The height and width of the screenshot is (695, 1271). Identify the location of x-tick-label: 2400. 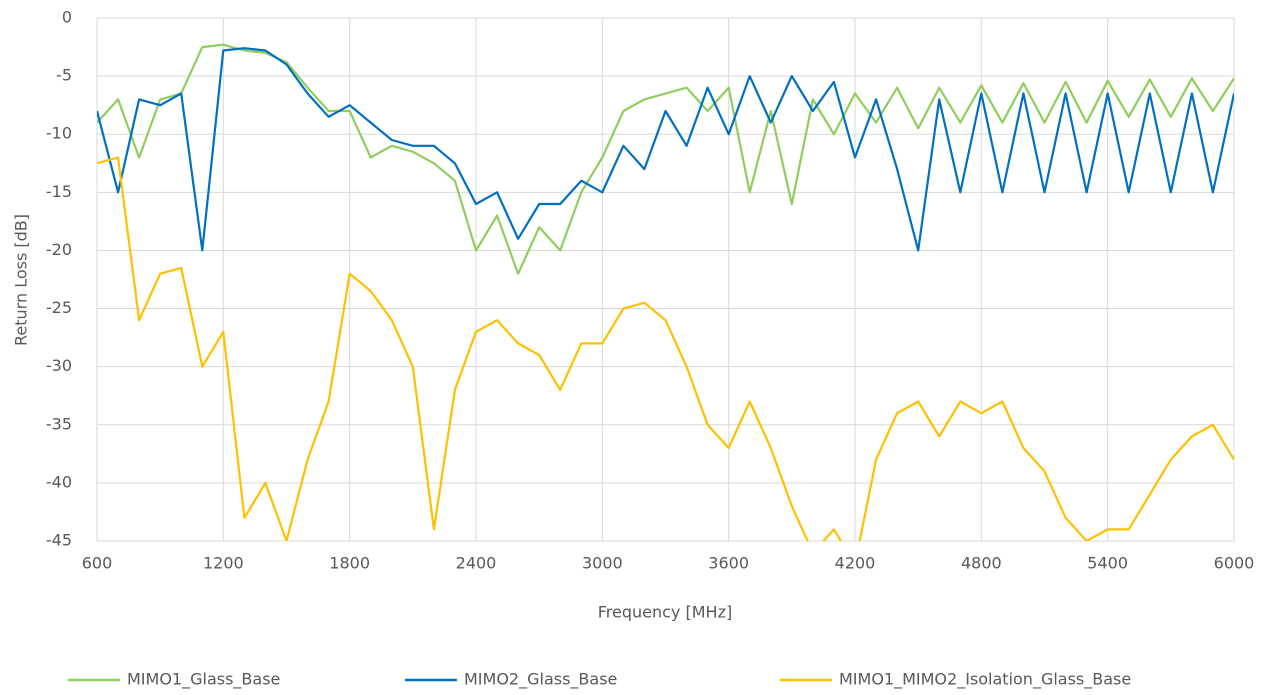
(476, 563).